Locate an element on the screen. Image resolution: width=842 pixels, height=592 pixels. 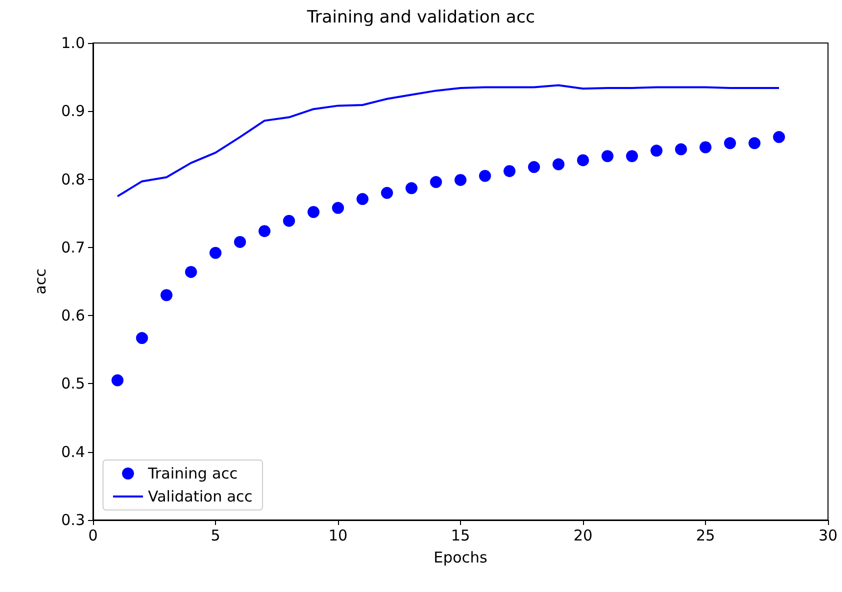
y-axis-title: acc is located at coordinates (41, 281).